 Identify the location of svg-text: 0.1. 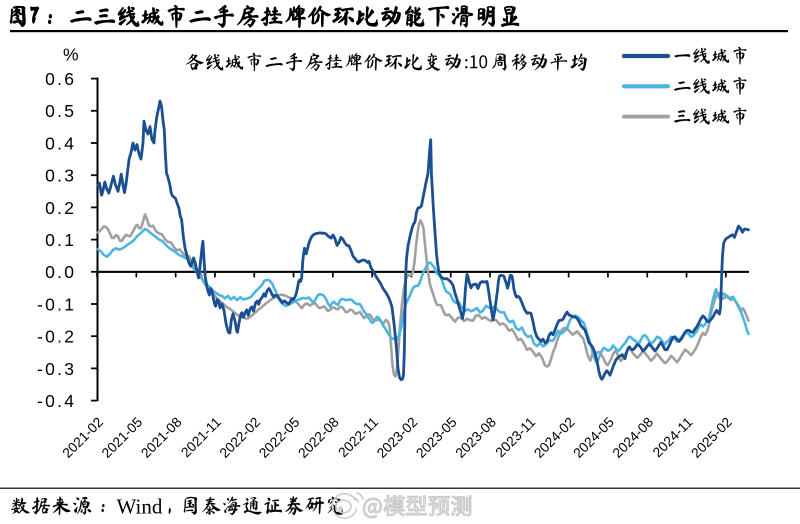
(60, 240).